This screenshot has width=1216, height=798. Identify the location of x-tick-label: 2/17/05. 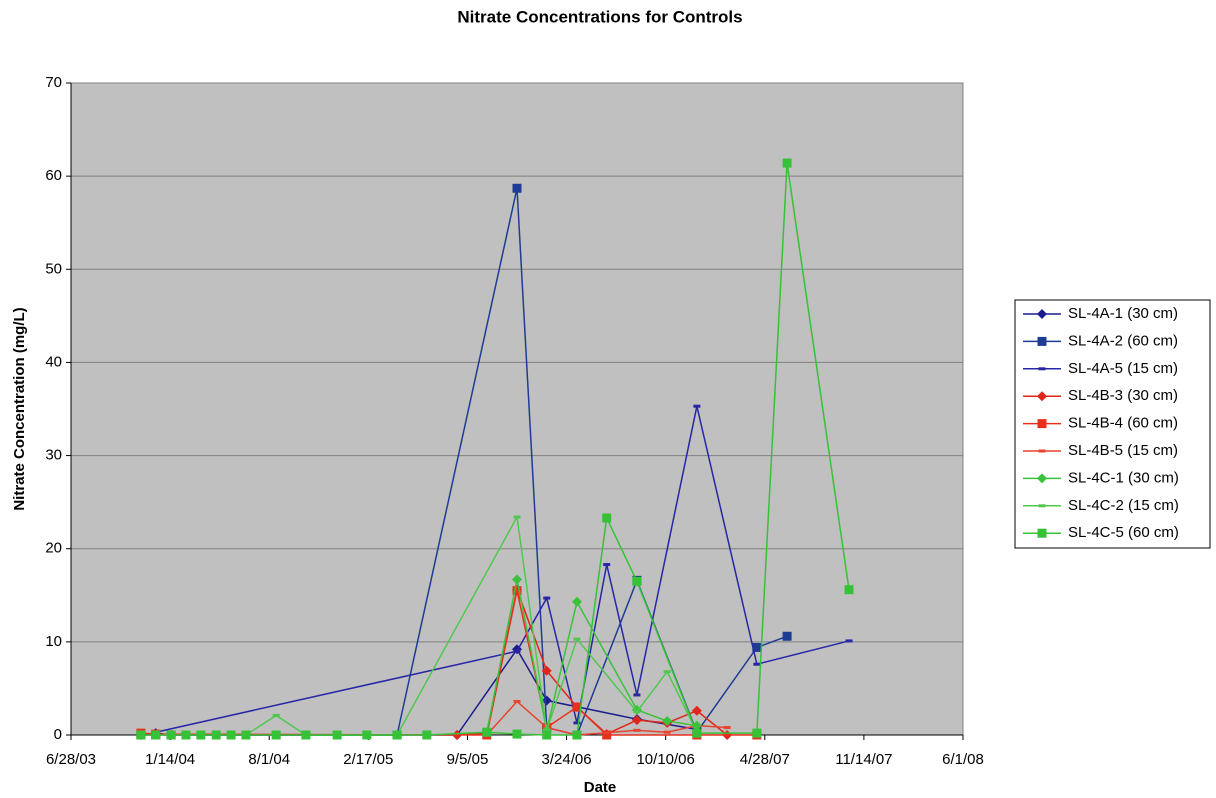
(368, 759).